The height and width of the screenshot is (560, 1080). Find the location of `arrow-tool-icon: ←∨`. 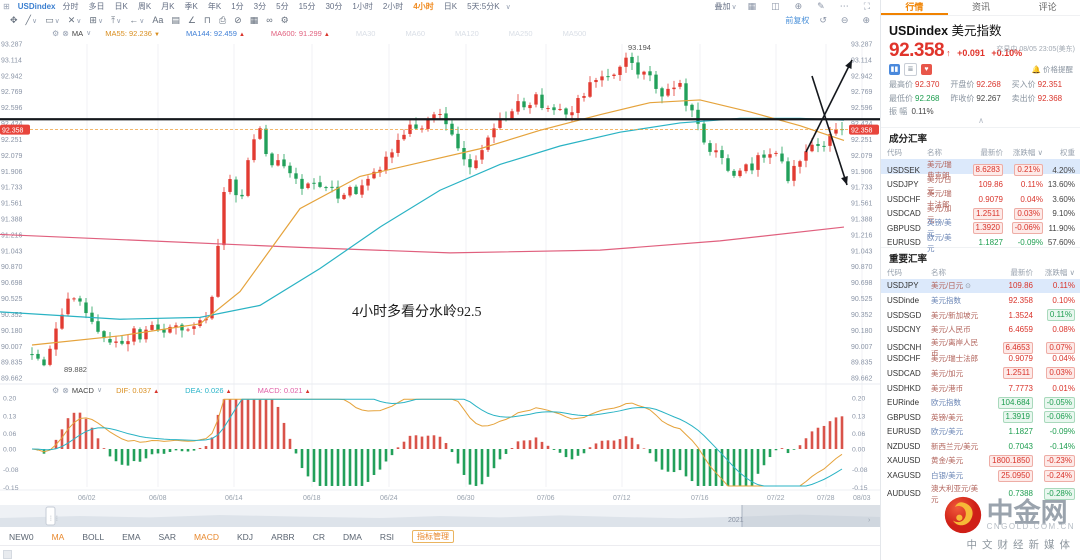

arrow-tool-icon: ←∨ is located at coordinates (137, 20).